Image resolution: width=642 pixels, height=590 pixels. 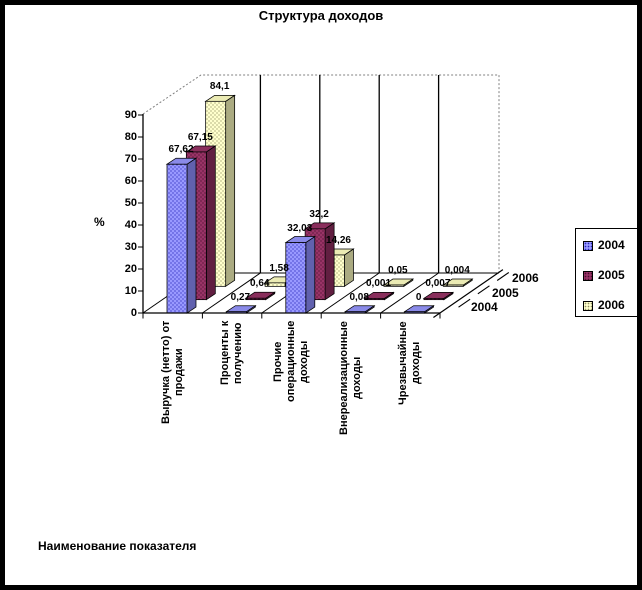 What do you see at coordinates (260, 296) in the screenshot?
I see `bar-2005-cat2` at bounding box center [260, 296].